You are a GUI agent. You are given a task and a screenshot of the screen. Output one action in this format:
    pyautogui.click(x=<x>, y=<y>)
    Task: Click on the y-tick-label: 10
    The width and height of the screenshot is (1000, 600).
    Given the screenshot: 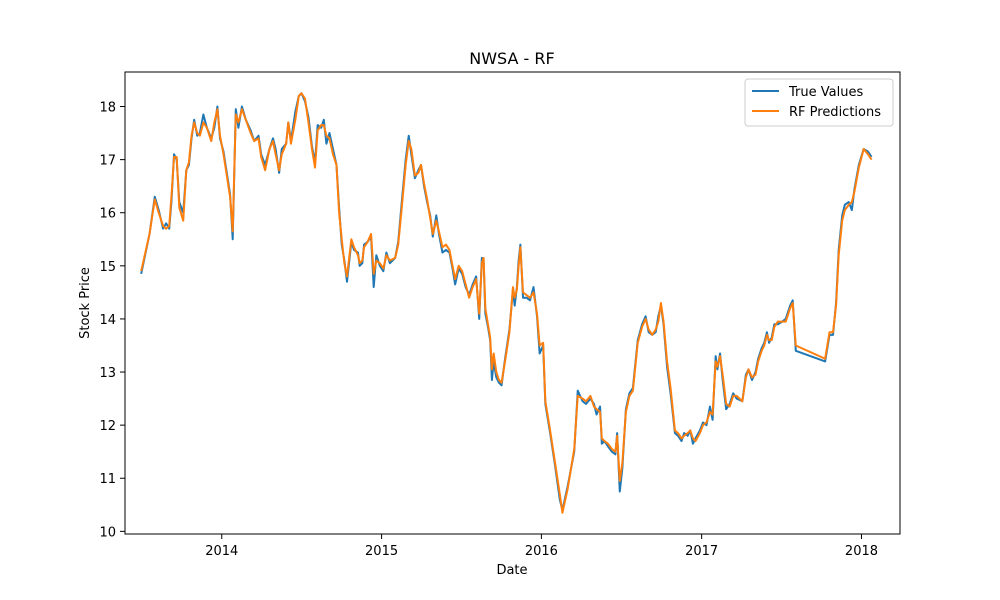 What is the action you would take?
    pyautogui.click(x=107, y=532)
    